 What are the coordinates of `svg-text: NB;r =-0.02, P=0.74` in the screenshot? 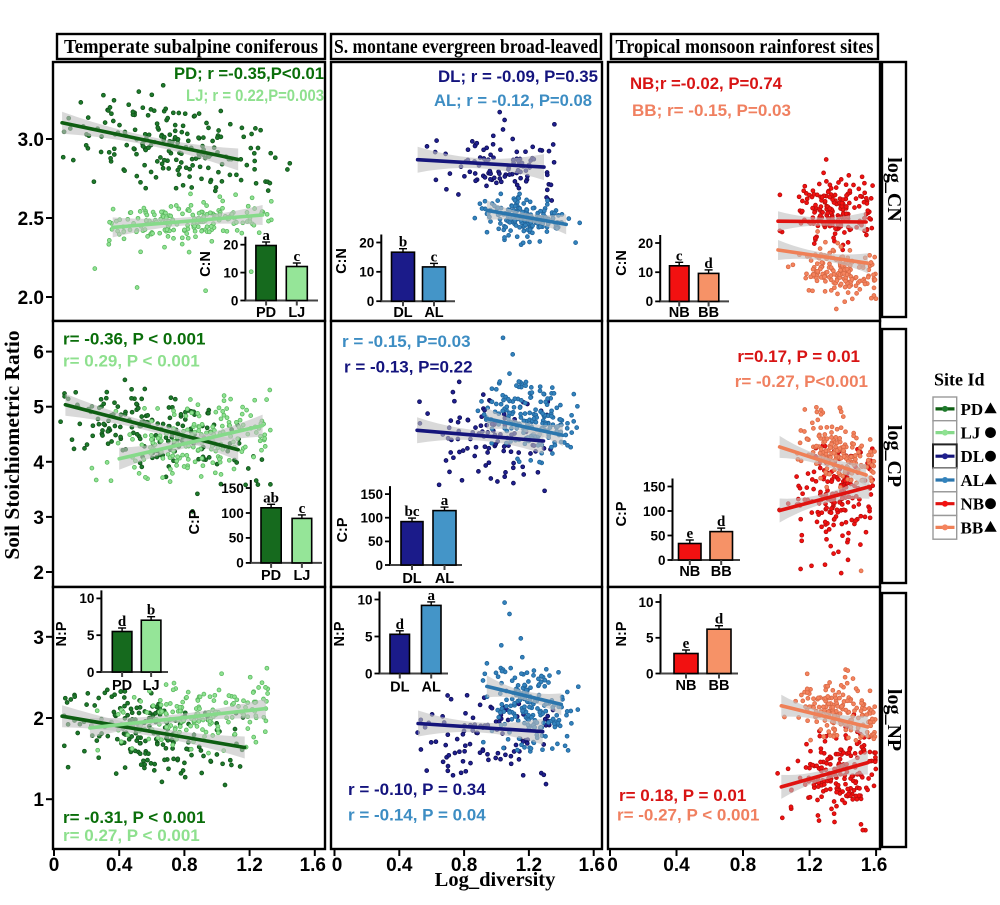 It's located at (706, 83).